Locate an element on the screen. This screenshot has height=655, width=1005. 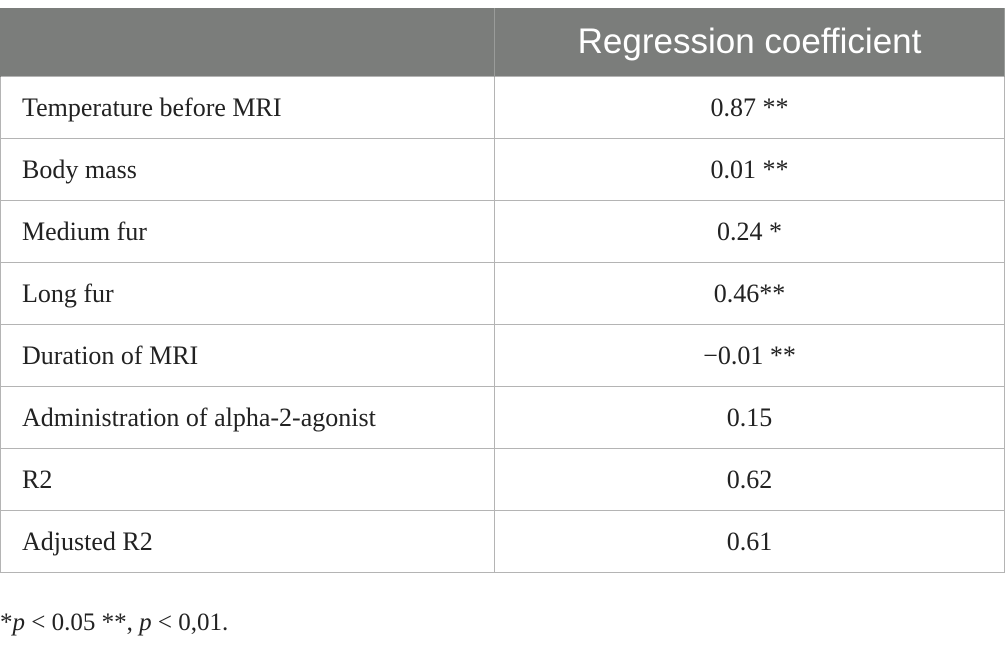
row-label: Duration of MRI is located at coordinates (247, 355).